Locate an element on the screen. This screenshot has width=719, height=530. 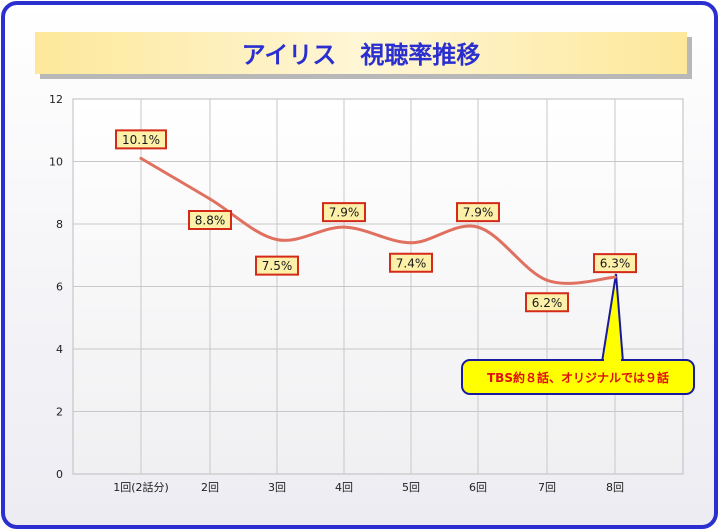
x-tick-label: 6回 is located at coordinates (478, 487).